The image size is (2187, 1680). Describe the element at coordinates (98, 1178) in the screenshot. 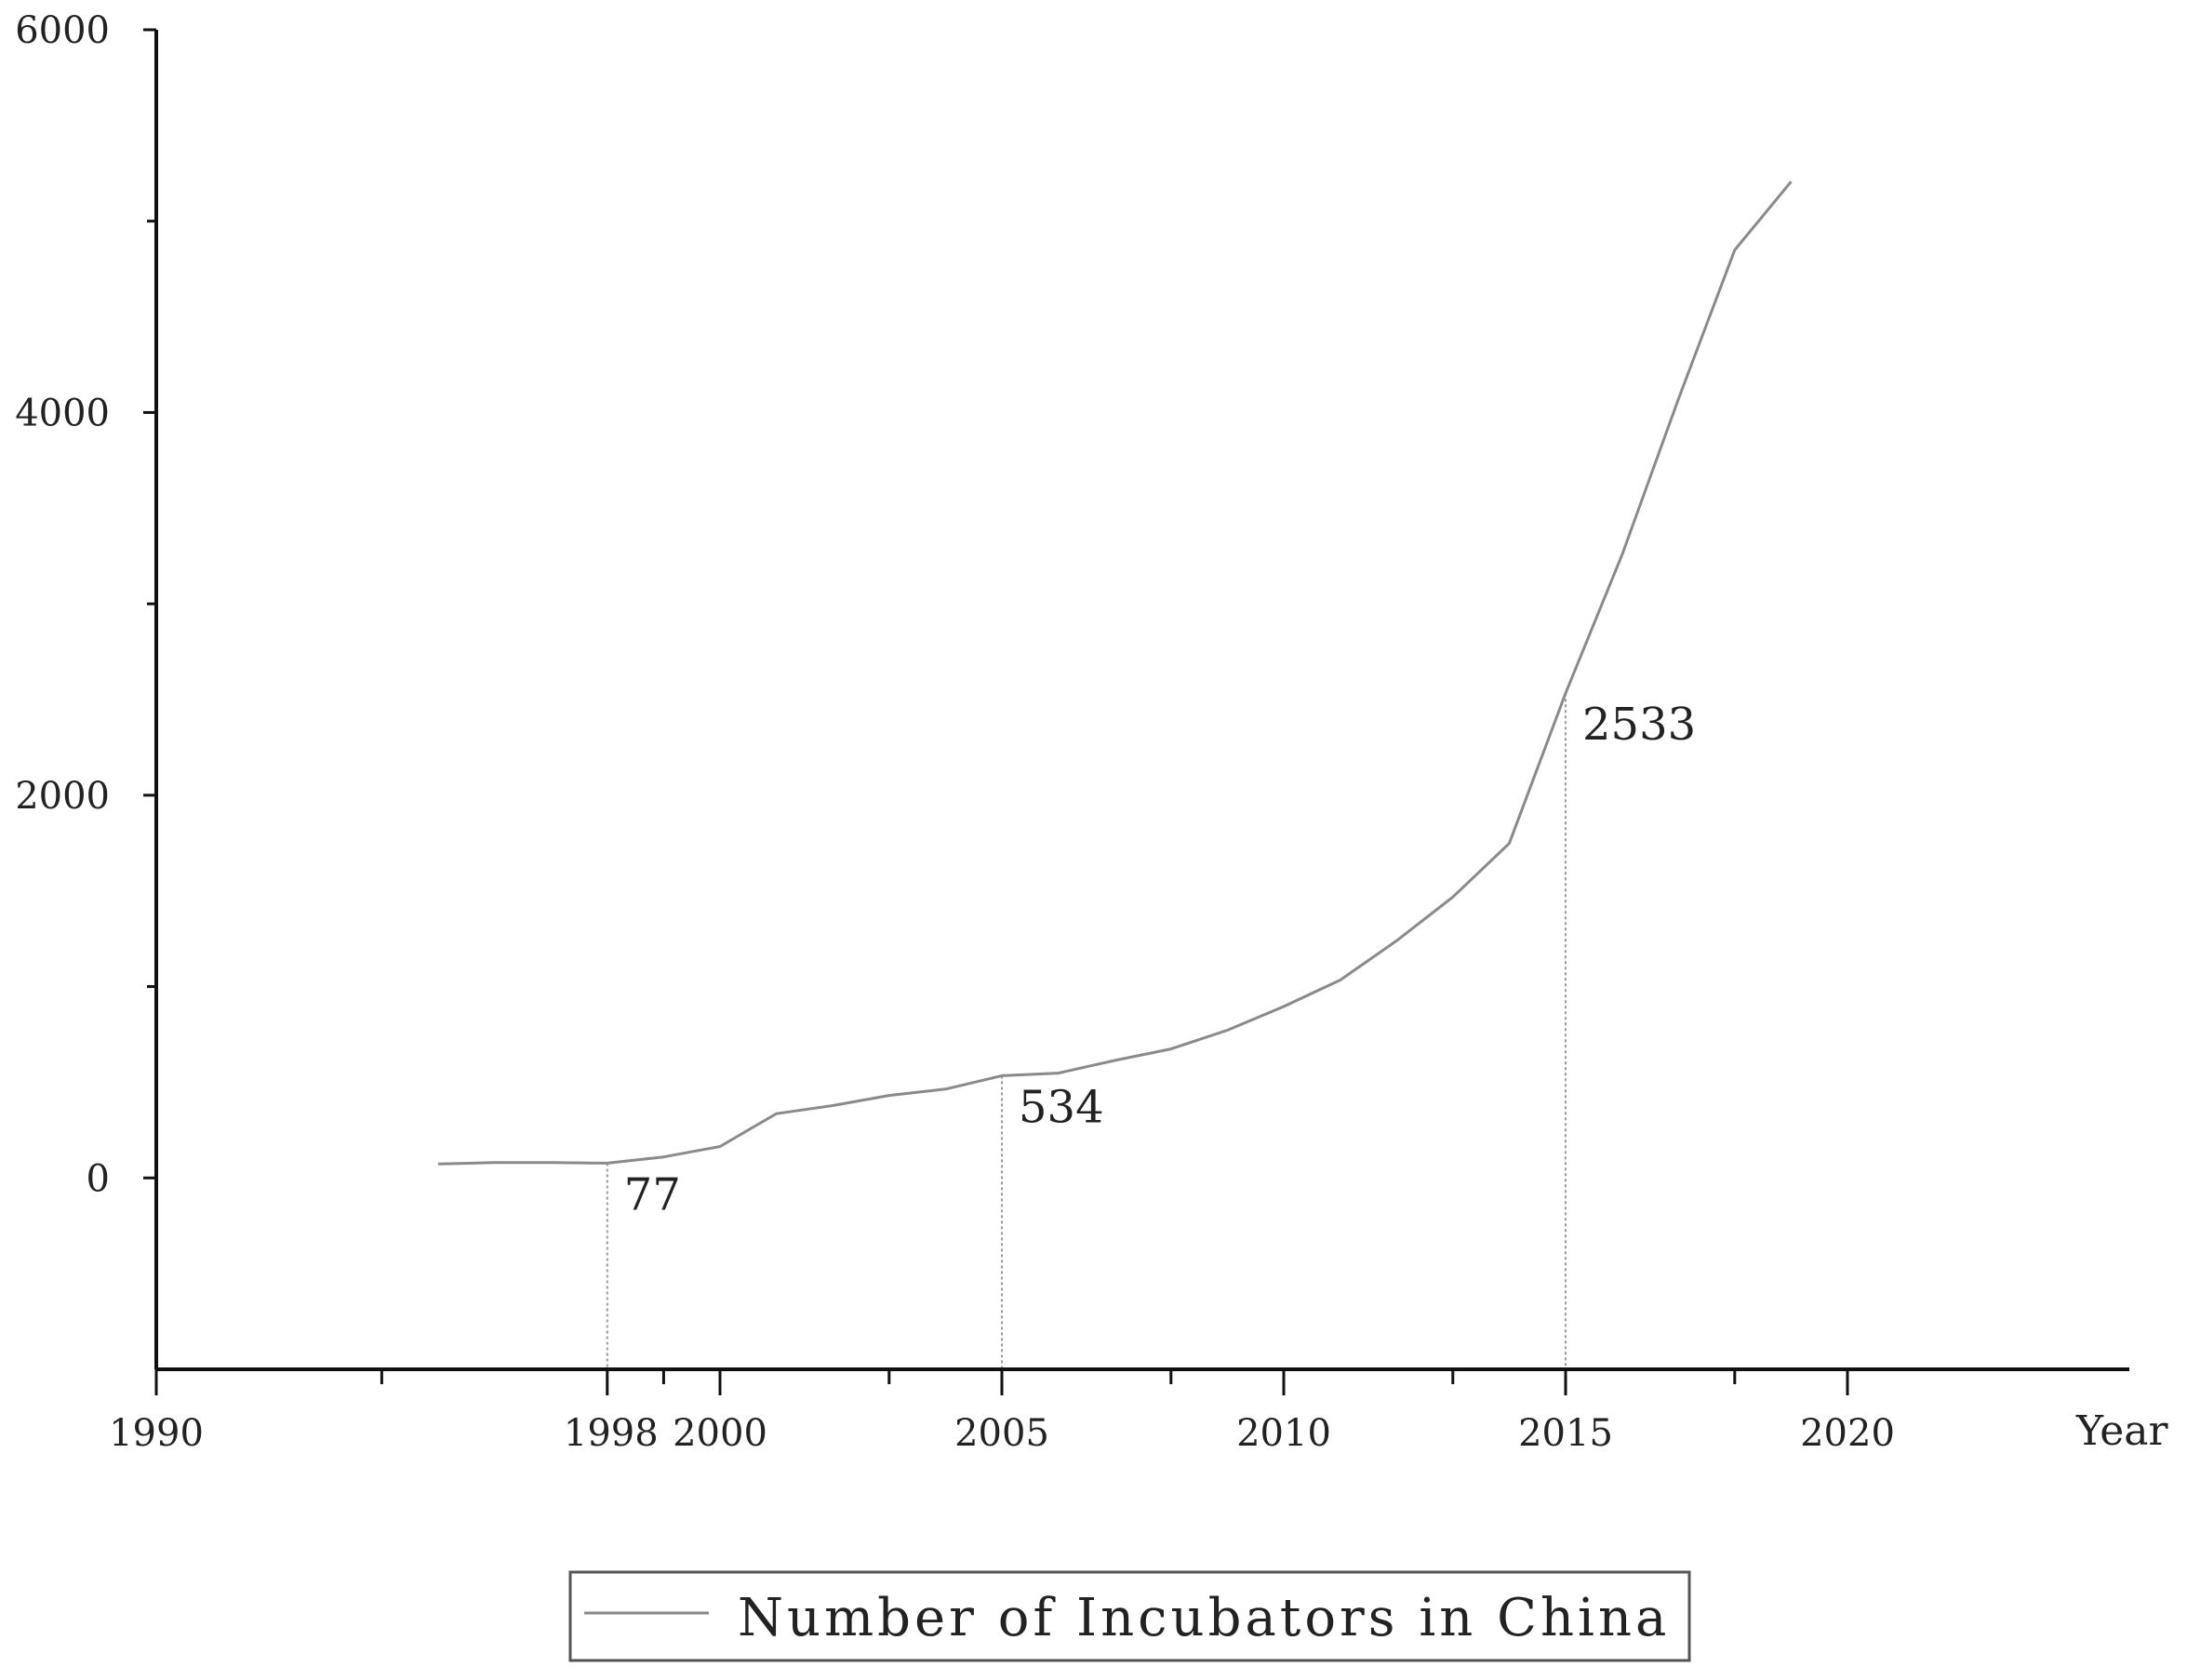

I see `y-tick-label: 0` at that location.